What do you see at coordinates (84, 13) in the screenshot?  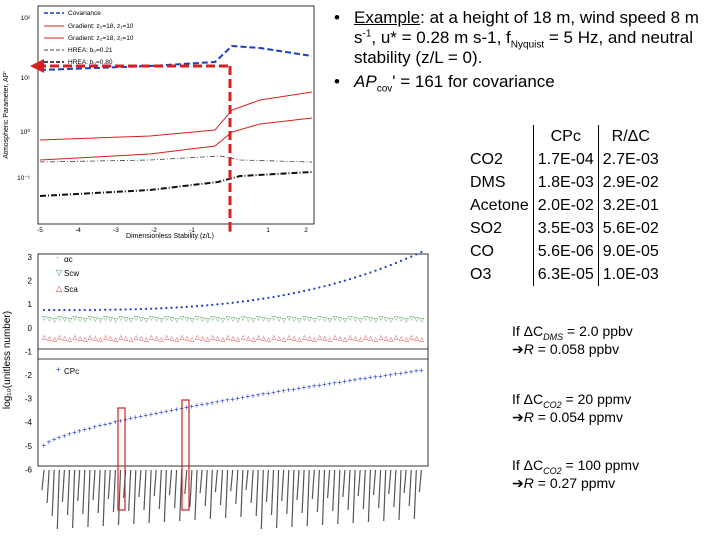 I see `legend-covariance: Covariance` at bounding box center [84, 13].